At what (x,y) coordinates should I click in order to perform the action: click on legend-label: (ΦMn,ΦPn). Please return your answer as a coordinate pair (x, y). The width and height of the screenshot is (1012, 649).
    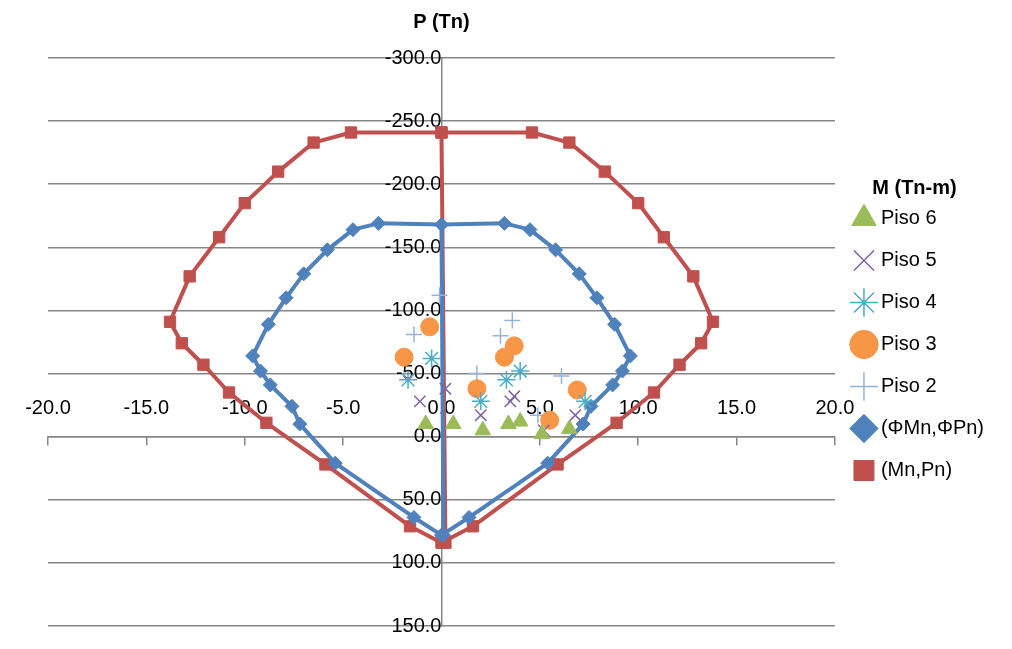
    Looking at the image, I should click on (932, 427).